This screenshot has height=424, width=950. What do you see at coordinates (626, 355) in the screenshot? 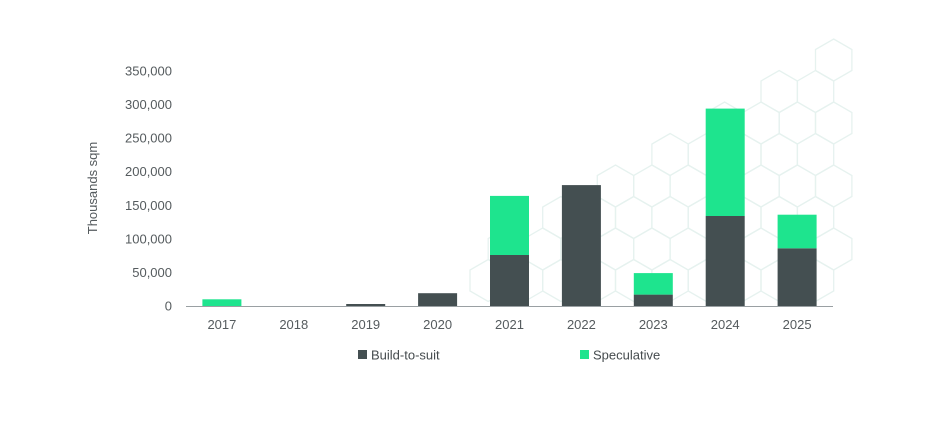
I see `legend-label-speculative: Speculative` at bounding box center [626, 355].